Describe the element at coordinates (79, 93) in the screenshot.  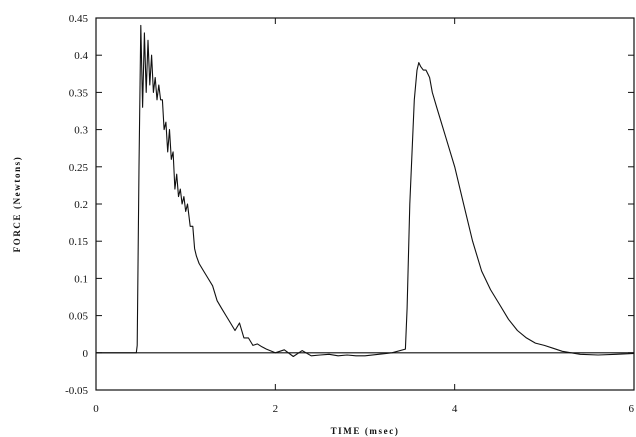
I see `y-tick-label: 0.35` at that location.